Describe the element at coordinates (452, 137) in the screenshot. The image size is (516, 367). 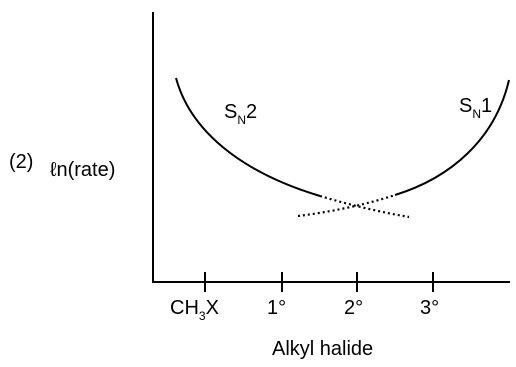
I see `sn1-curve-solid` at that location.